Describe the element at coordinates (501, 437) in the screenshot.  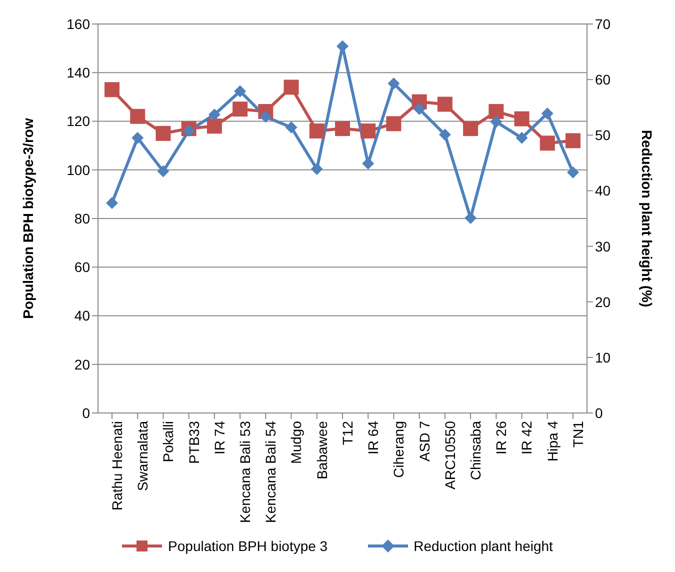
I see `x-tick-label: IR 26` at that location.